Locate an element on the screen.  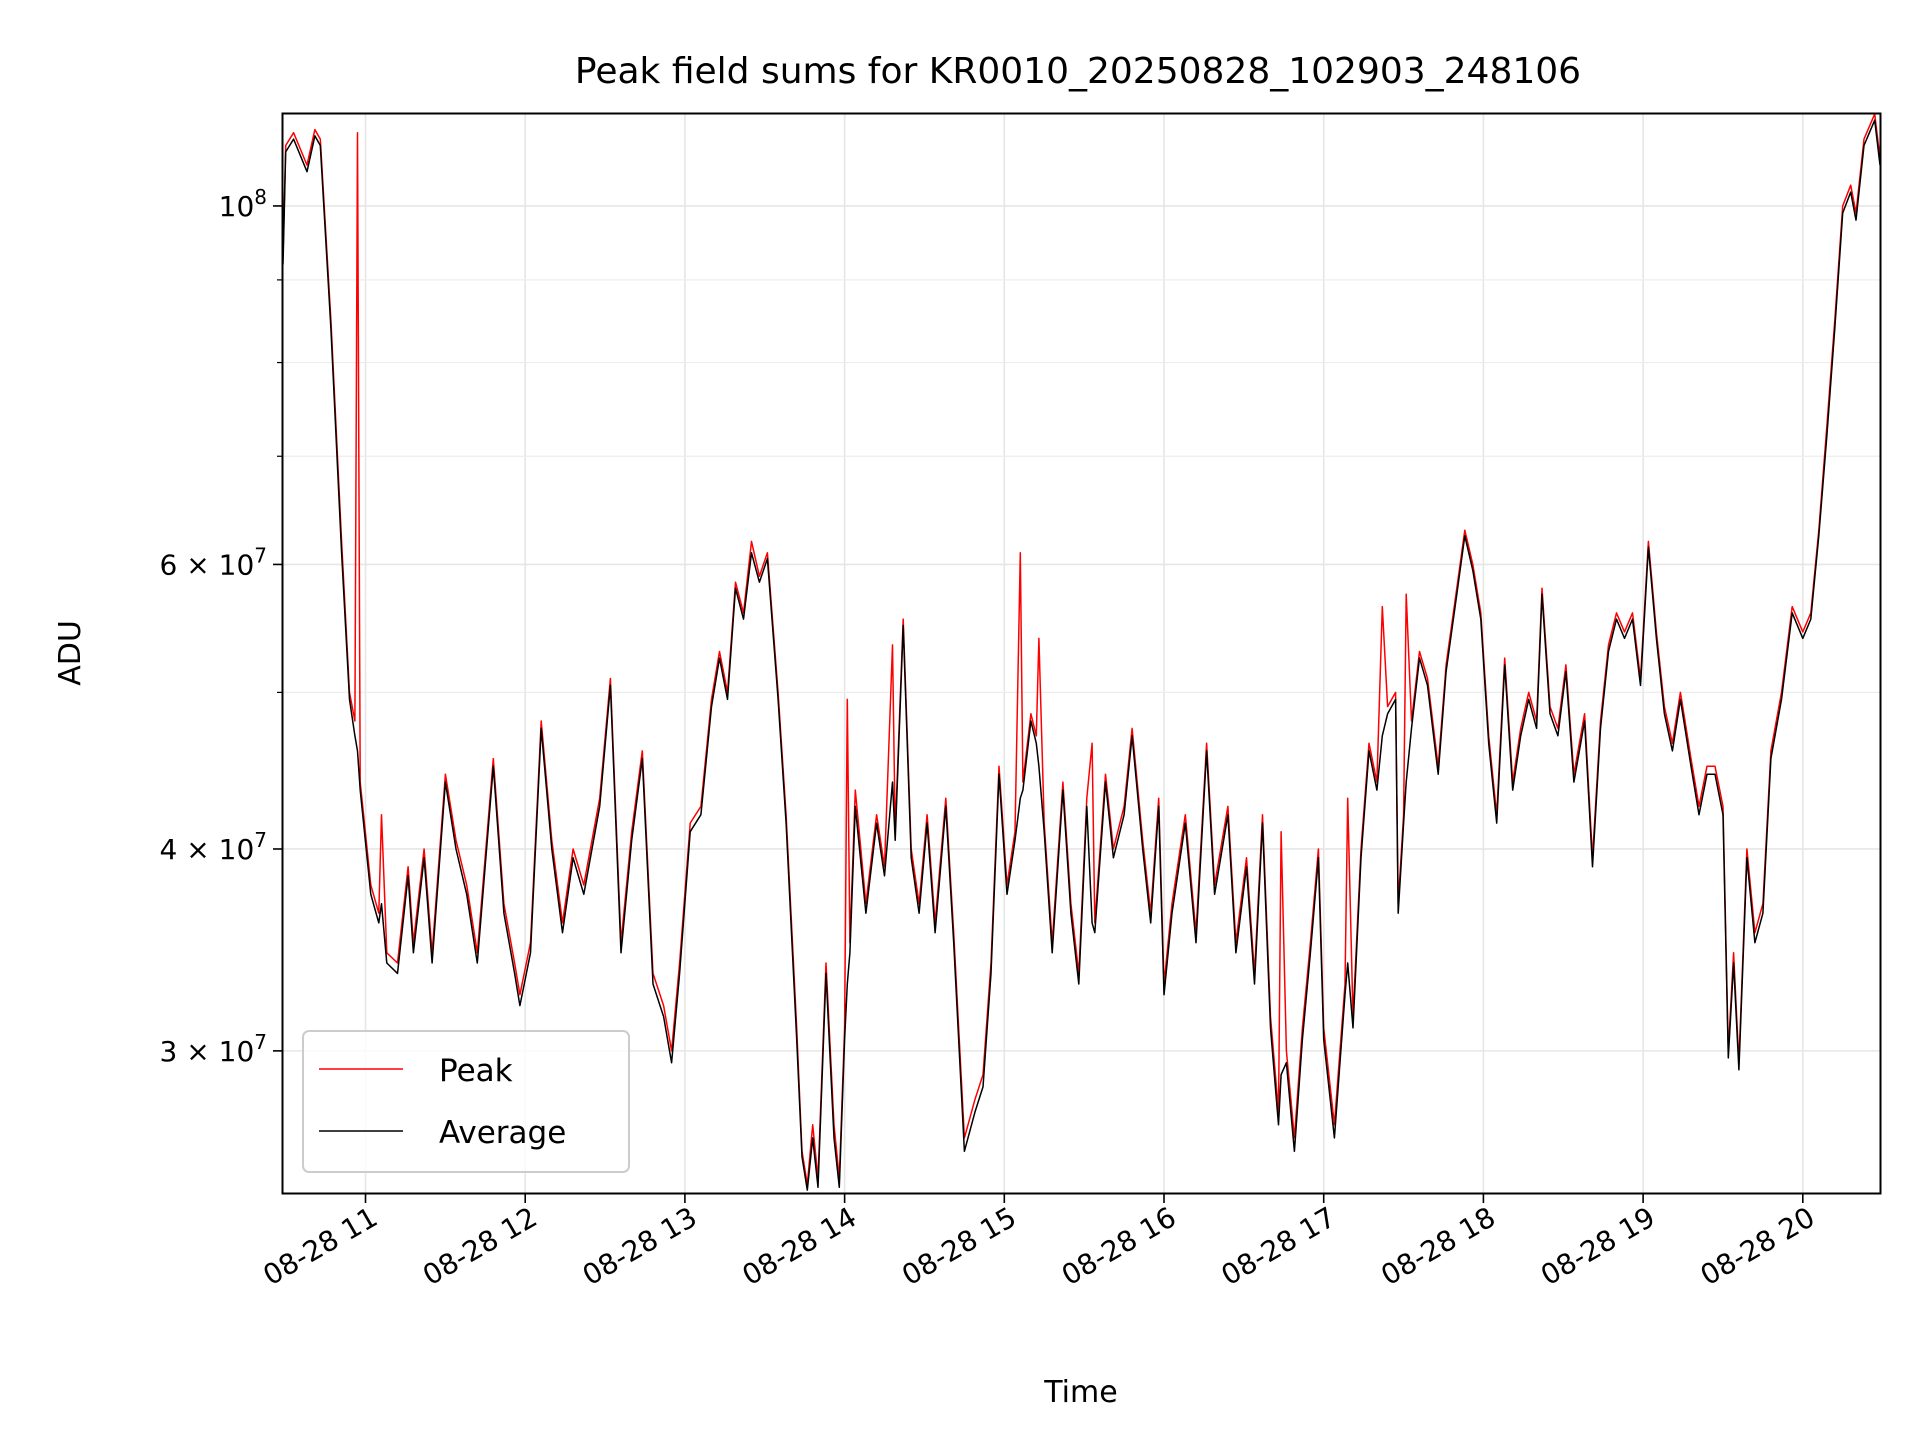
y-tick-label: 3 × 107 is located at coordinates (213, 1049).